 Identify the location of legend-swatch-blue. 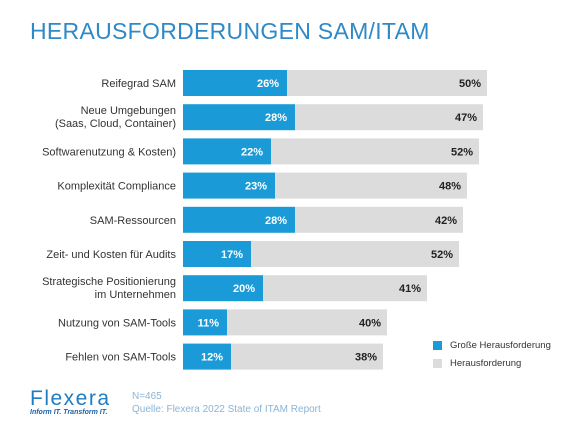
(437, 345).